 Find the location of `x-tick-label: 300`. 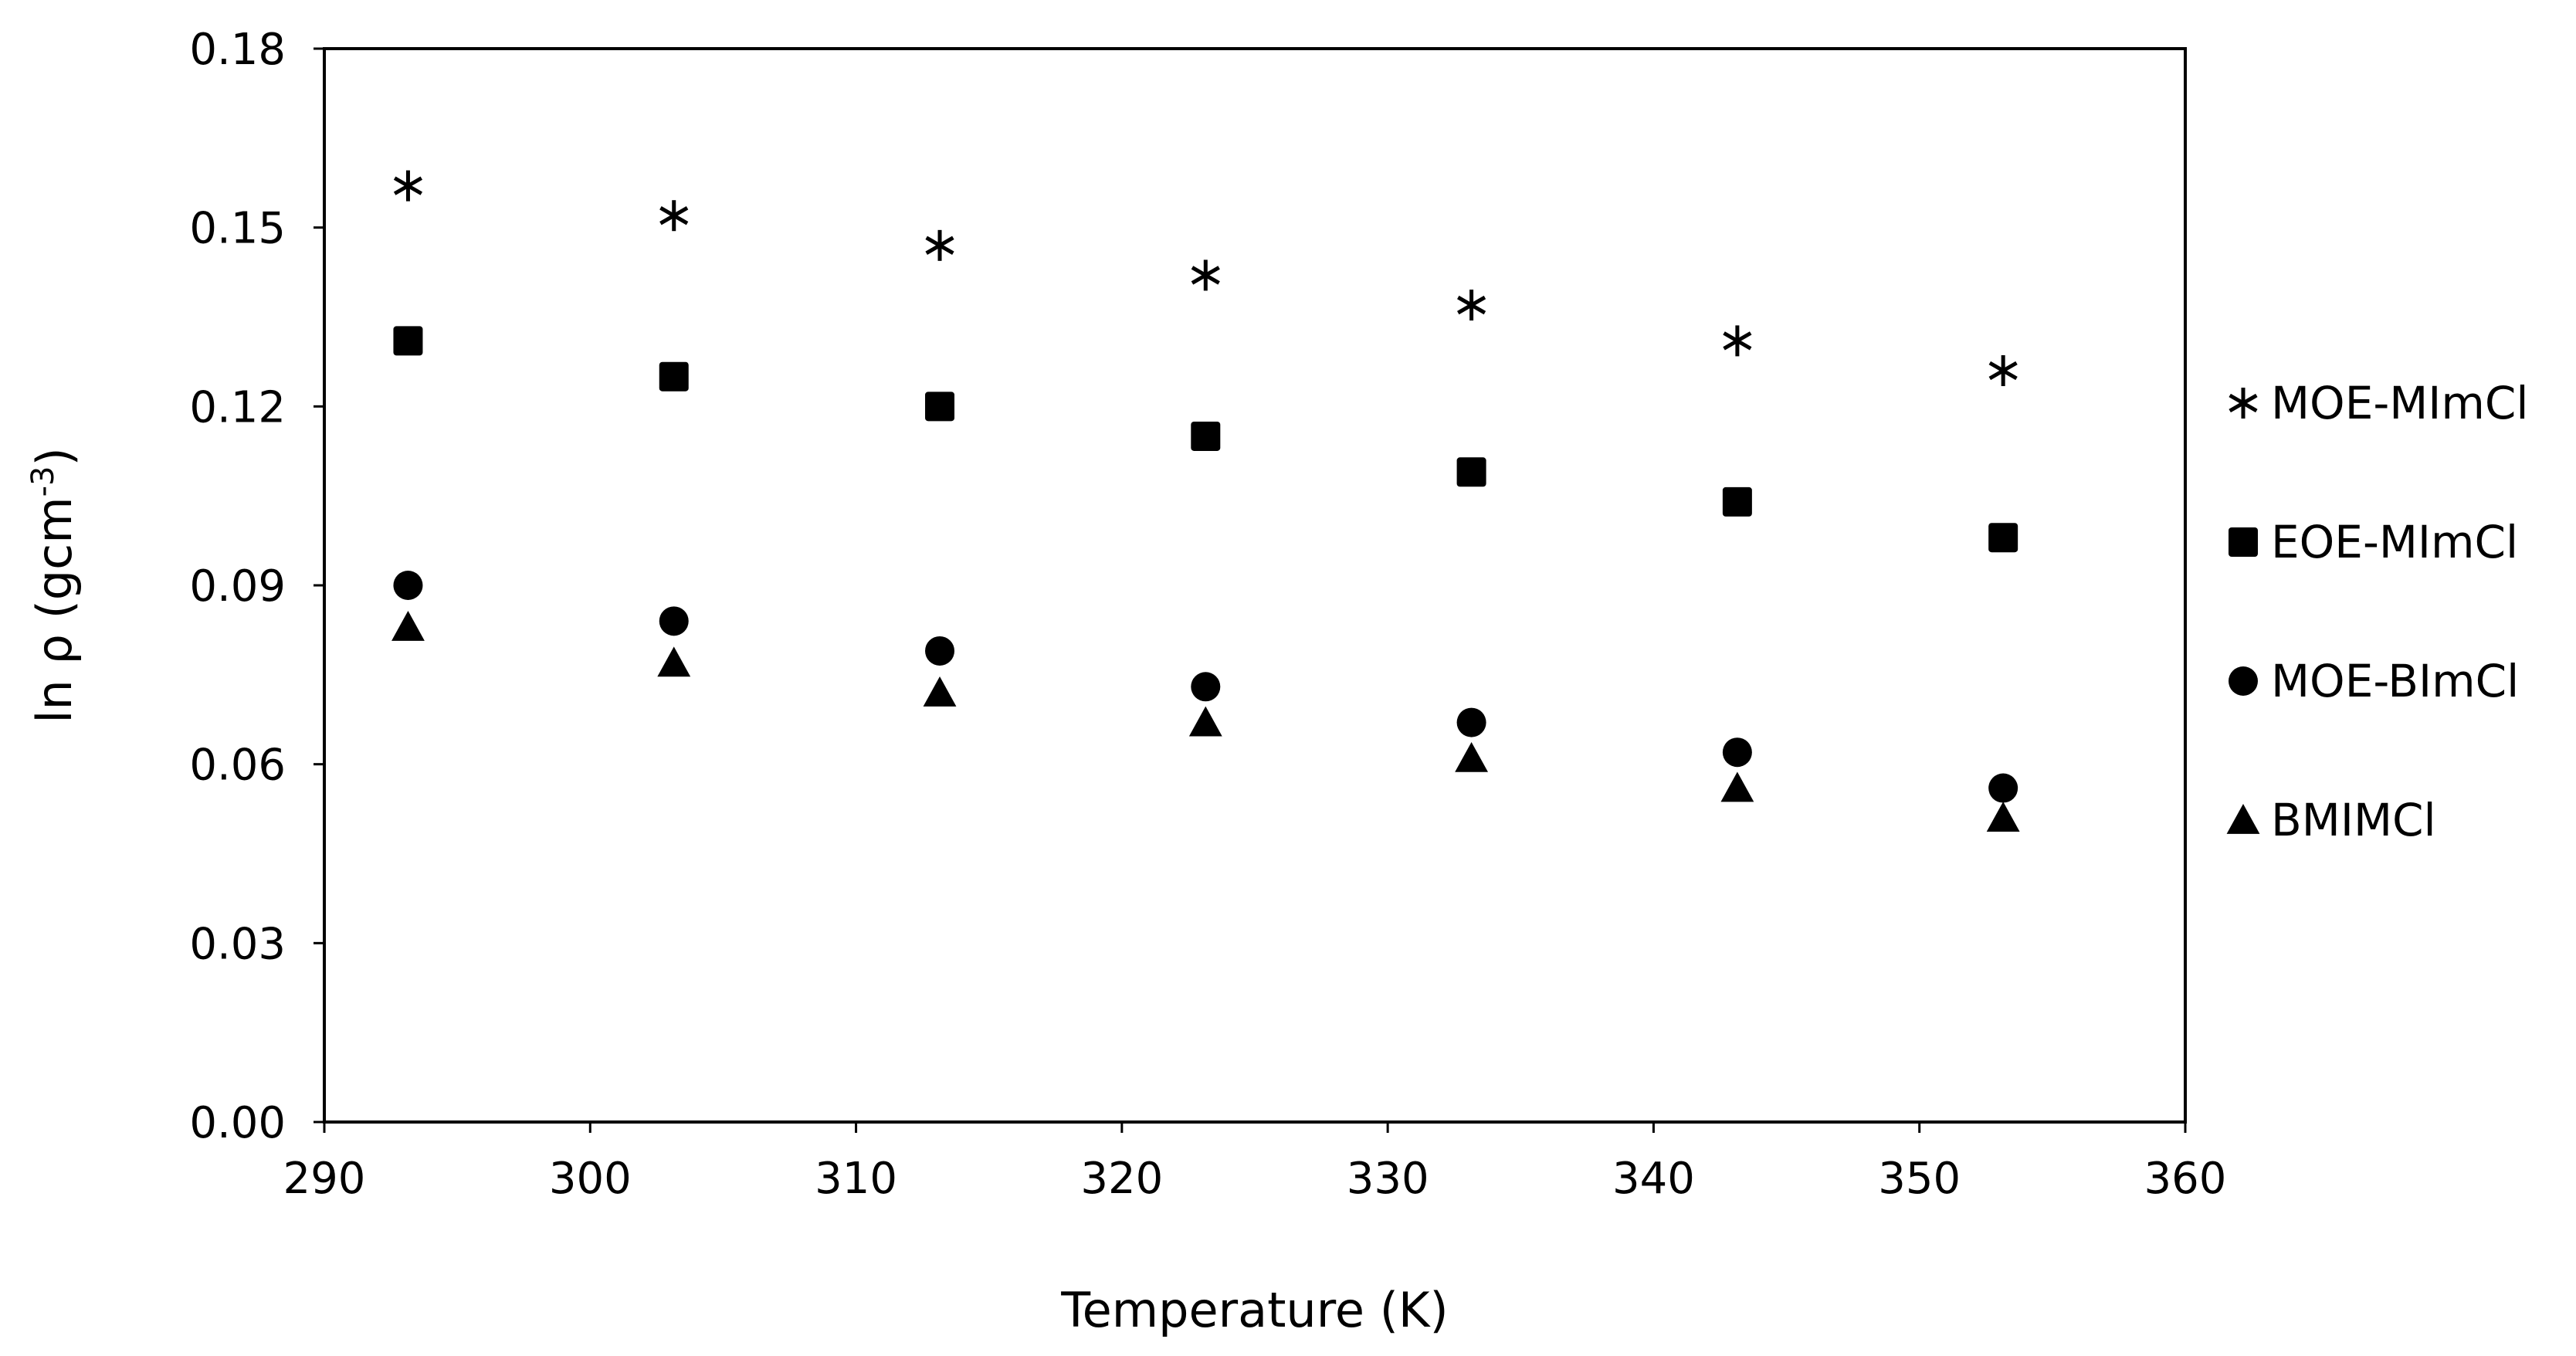

x-tick-label: 300 is located at coordinates (590, 1179).